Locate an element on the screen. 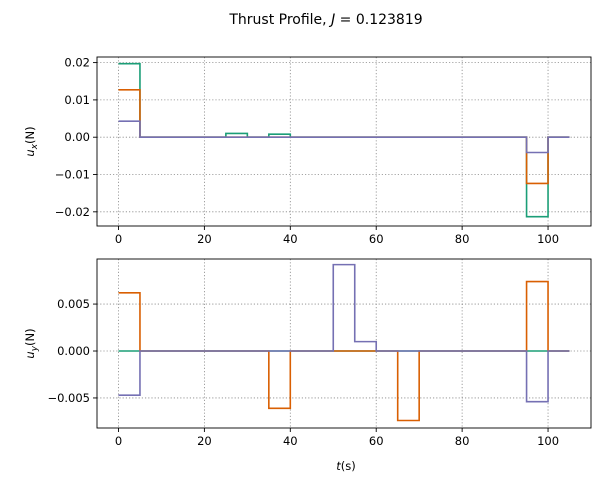 This screenshot has width=601, height=482. y-tick-label: 0.01 is located at coordinates (77, 100).